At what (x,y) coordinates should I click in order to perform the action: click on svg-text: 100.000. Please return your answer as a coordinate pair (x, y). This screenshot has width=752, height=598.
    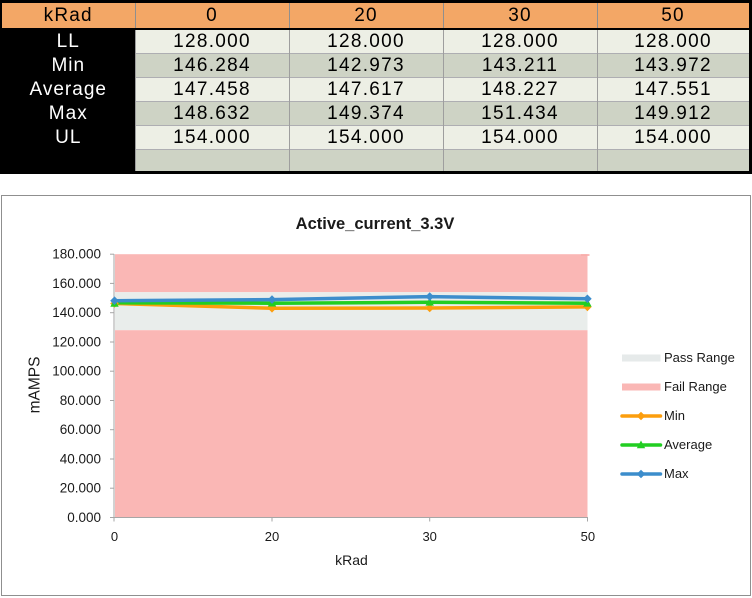
    Looking at the image, I should click on (76, 371).